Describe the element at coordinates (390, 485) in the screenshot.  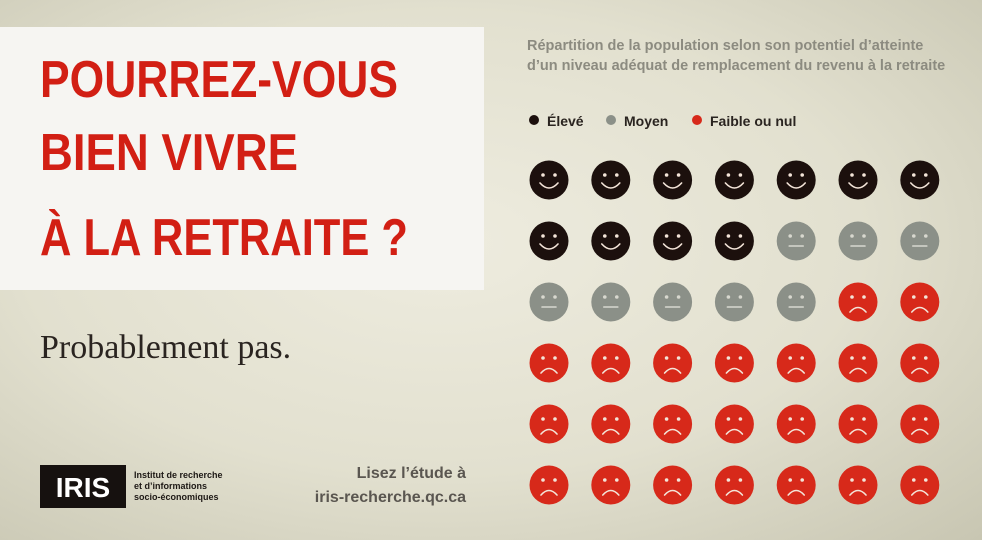
I see `cta: Lisez l’étude à iris-recherche.qc.ca` at that location.